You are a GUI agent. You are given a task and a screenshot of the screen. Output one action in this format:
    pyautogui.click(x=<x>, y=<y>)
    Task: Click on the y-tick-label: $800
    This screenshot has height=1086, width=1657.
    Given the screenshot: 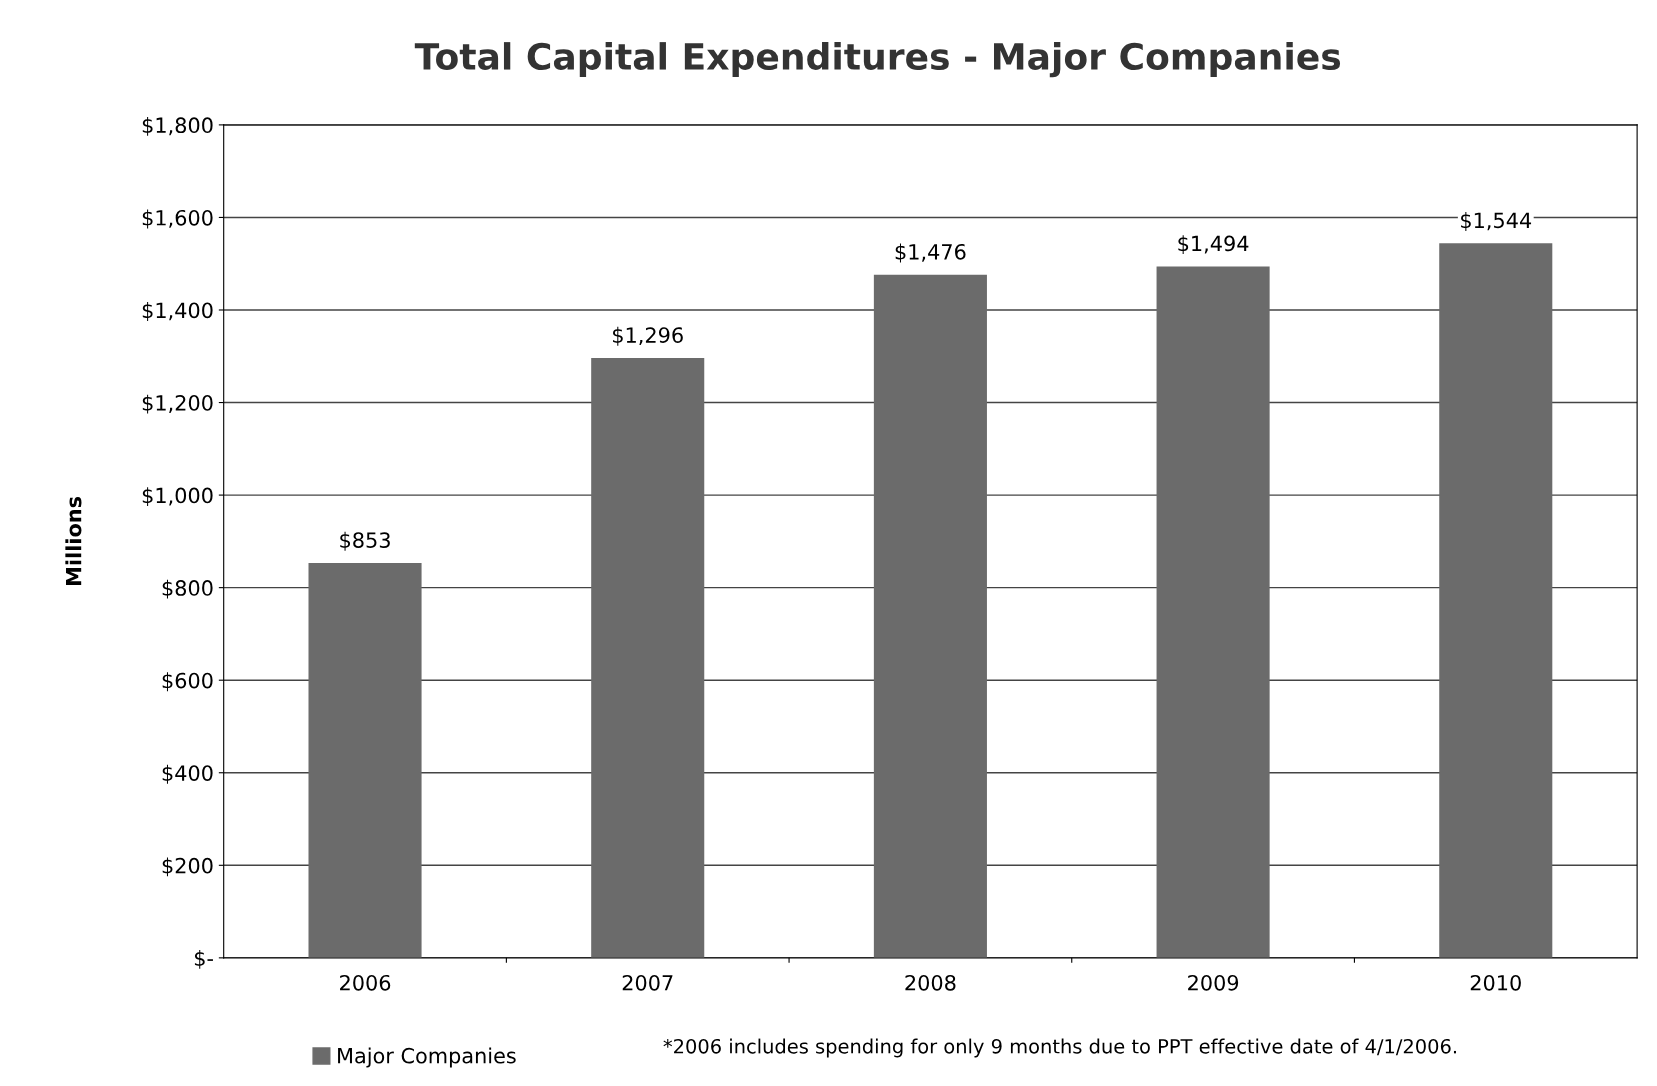 What is the action you would take?
    pyautogui.click(x=187, y=589)
    